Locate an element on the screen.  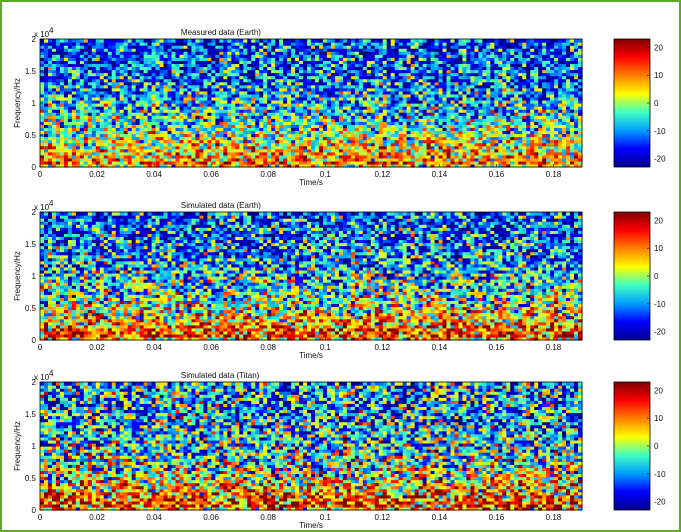
panel-title: Simulated data (Titan) is located at coordinates (220, 375).